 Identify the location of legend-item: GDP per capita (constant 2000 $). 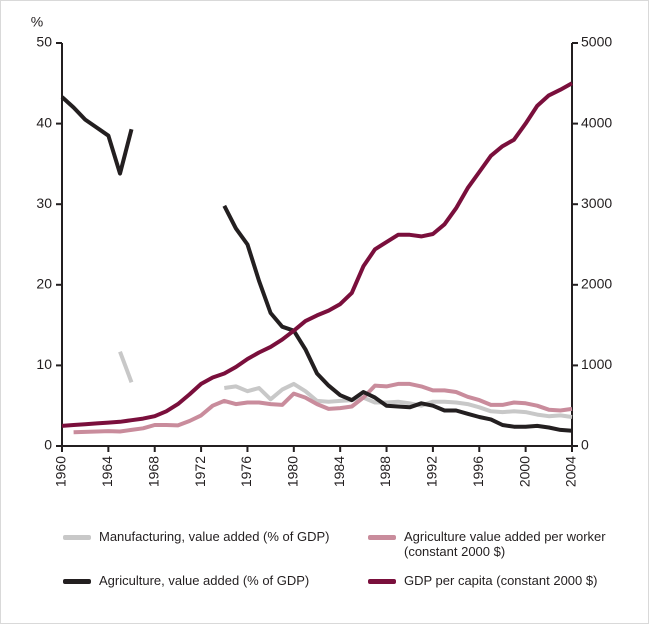
(490, 580).